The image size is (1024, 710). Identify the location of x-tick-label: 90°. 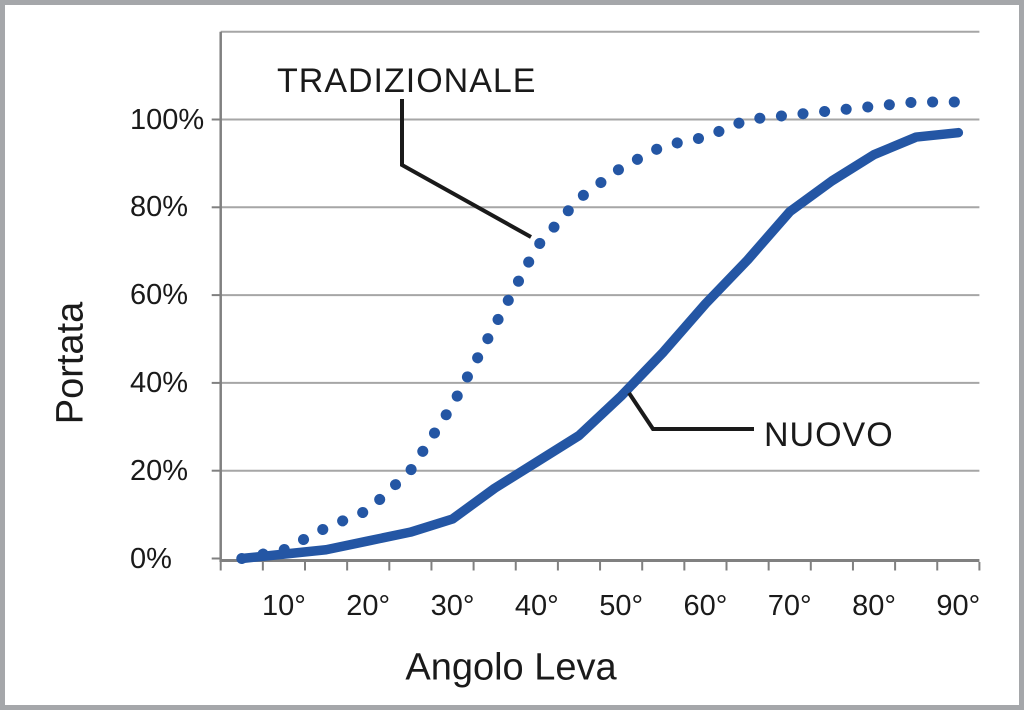
(958, 606).